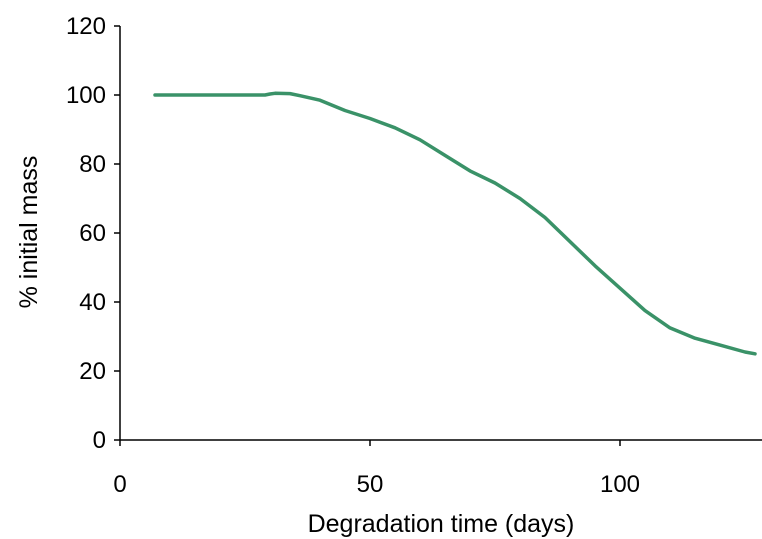 This screenshot has width=762, height=539. What do you see at coordinates (441, 524) in the screenshot?
I see `x-axis-label: Degradation time (days)` at bounding box center [441, 524].